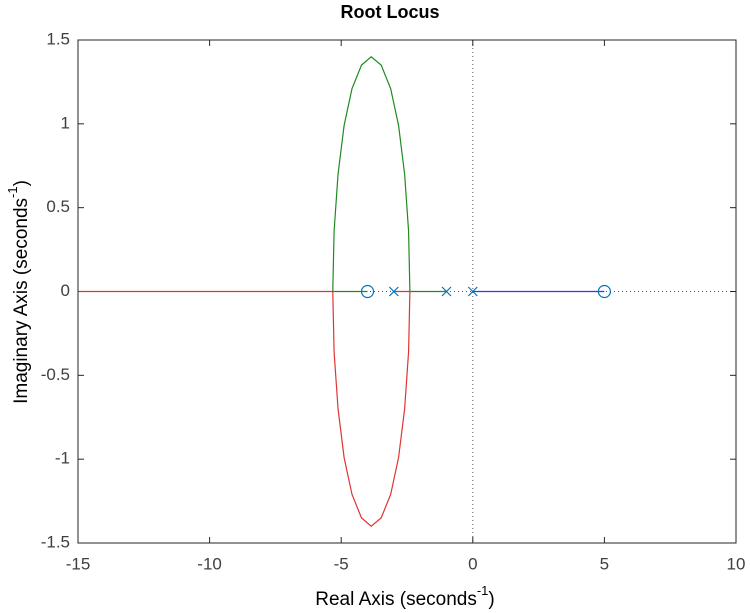  Describe the element at coordinates (65, 290) in the screenshot. I see `y-tick-label: 0` at that location.